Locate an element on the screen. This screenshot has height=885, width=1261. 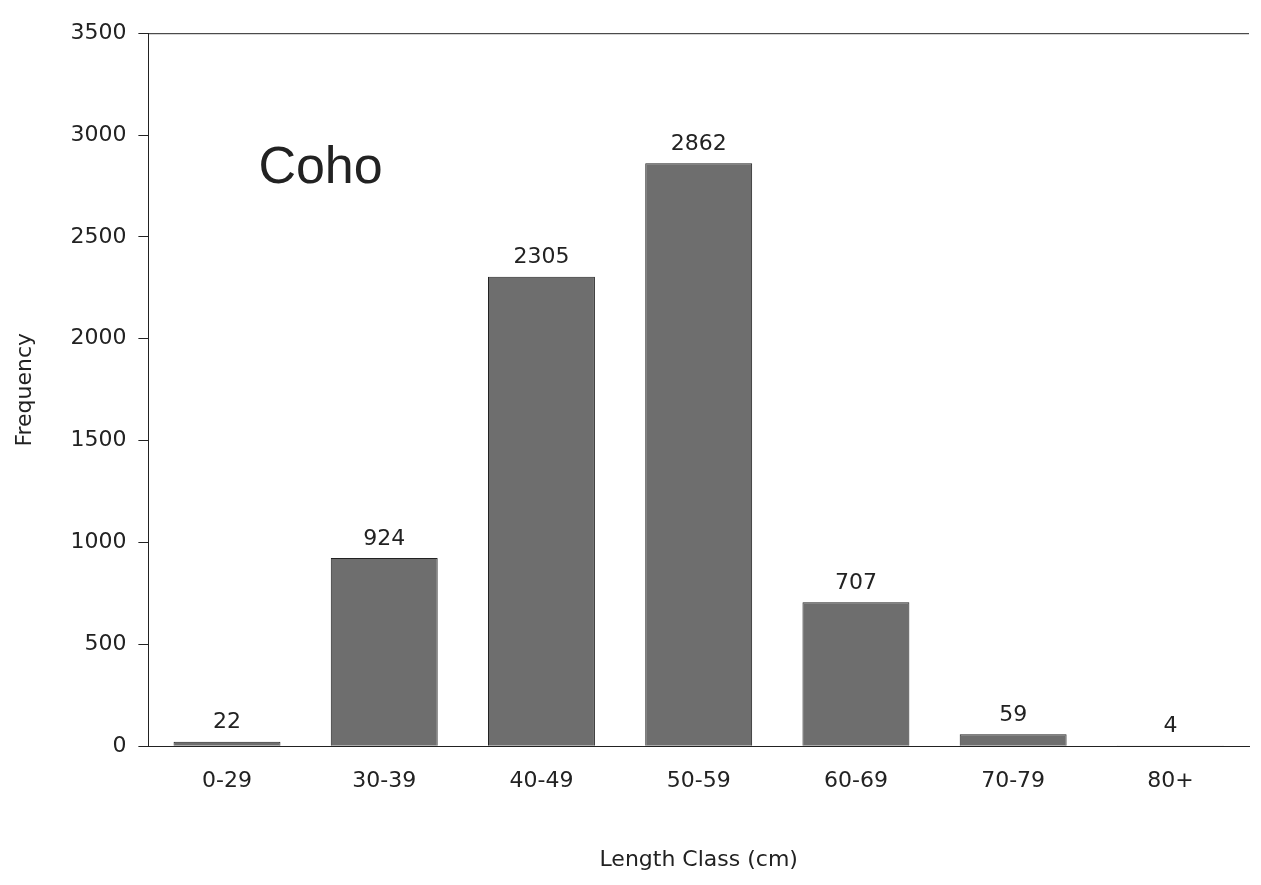
y-tick-label: 1000 is located at coordinates (98, 541).